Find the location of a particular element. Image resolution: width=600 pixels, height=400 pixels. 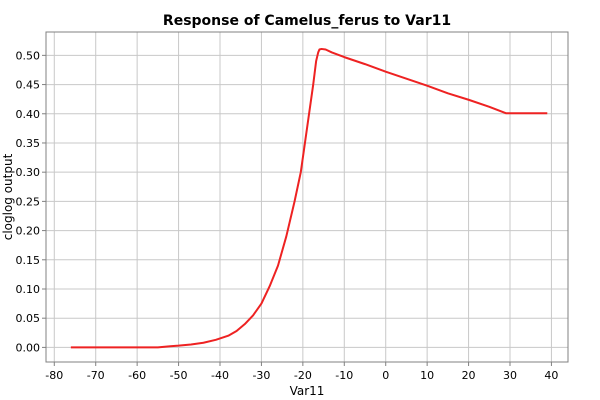

y-tick-label: 0.15 is located at coordinates (28, 260).